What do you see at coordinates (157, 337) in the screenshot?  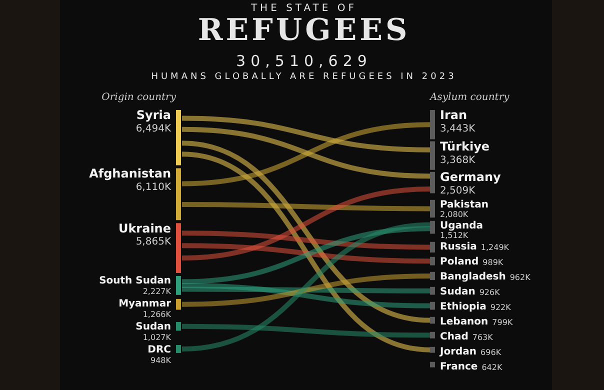 I see `data-label: 1,027K` at bounding box center [157, 337].